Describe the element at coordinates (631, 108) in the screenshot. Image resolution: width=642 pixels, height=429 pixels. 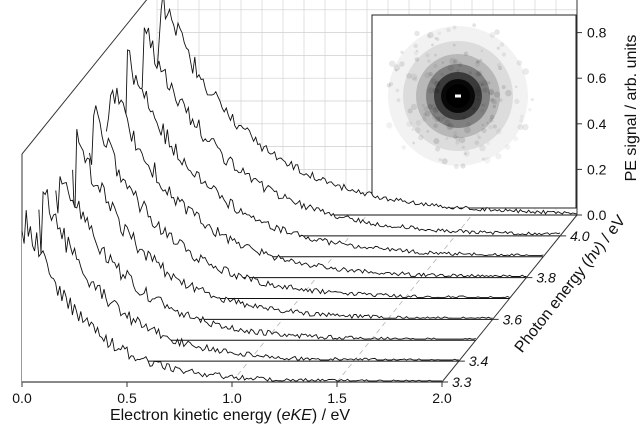
I see `z-axis-label: PE signal / arb. units` at that location.